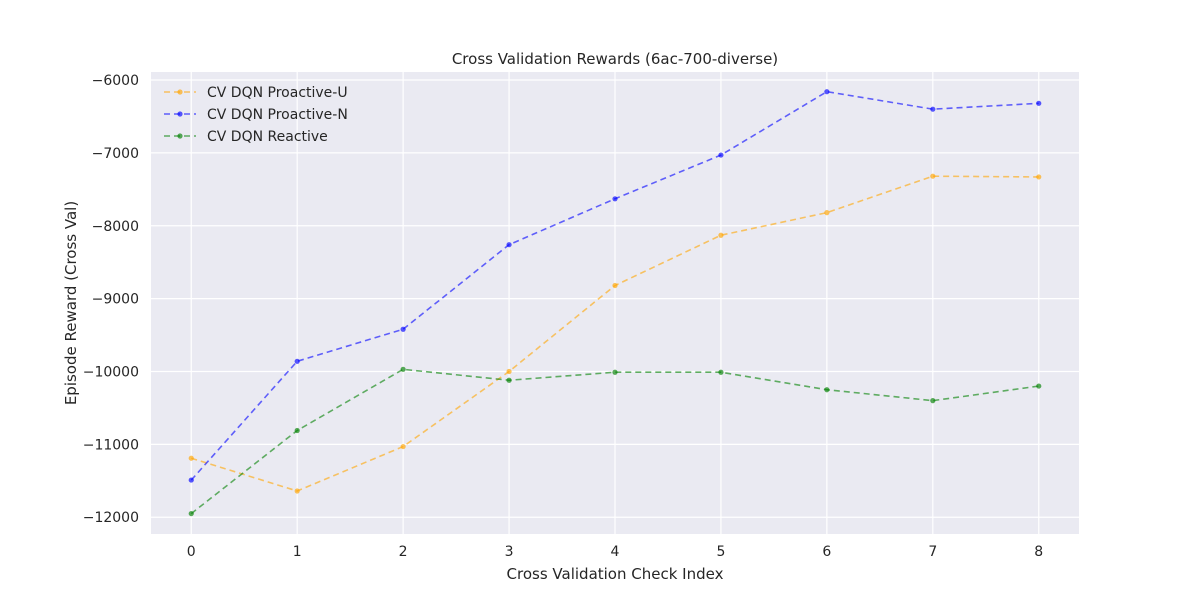  I want to click on y-tick-label: −10000, so click(111, 372).